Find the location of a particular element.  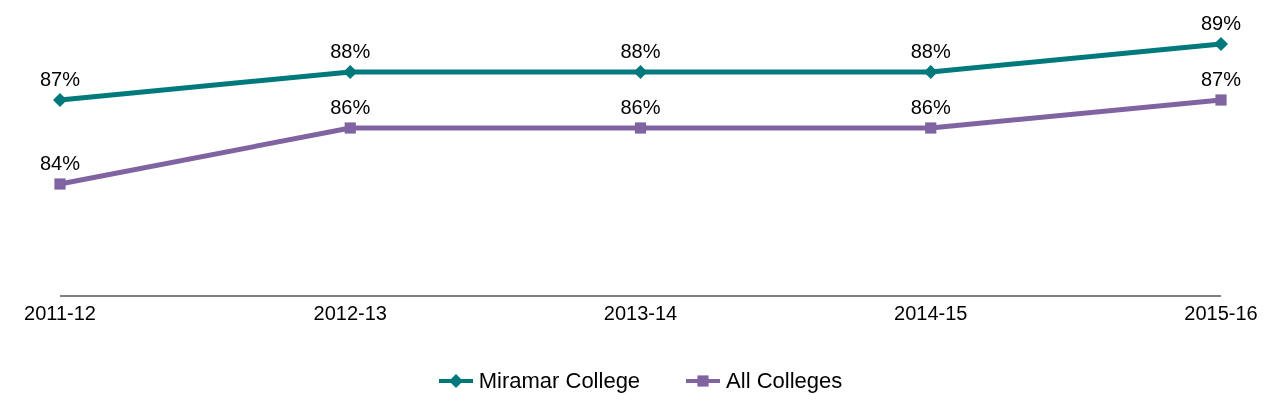

x-tick-label: 2015-16 is located at coordinates (1221, 313).